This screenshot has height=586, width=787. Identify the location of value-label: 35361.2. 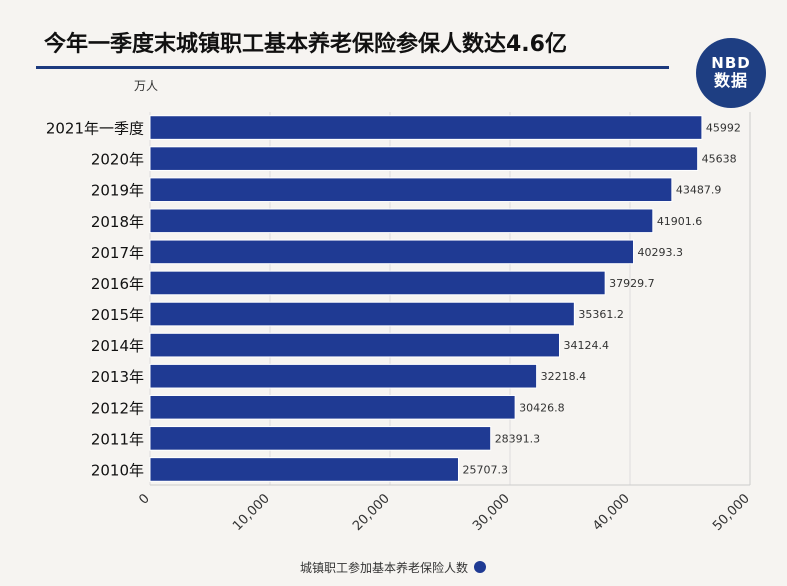
(601, 314).